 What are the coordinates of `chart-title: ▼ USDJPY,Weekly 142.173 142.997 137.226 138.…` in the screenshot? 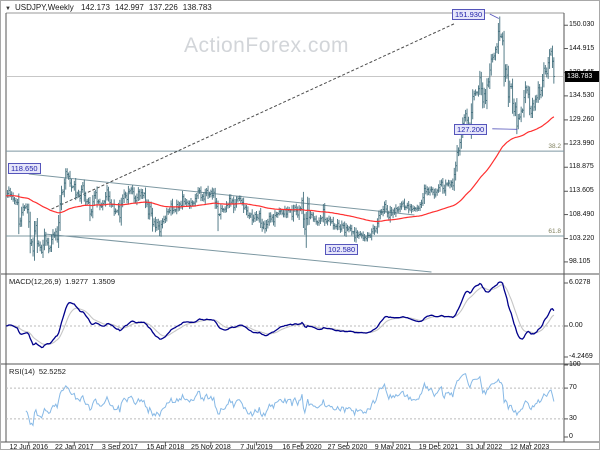 It's located at (111, 7).